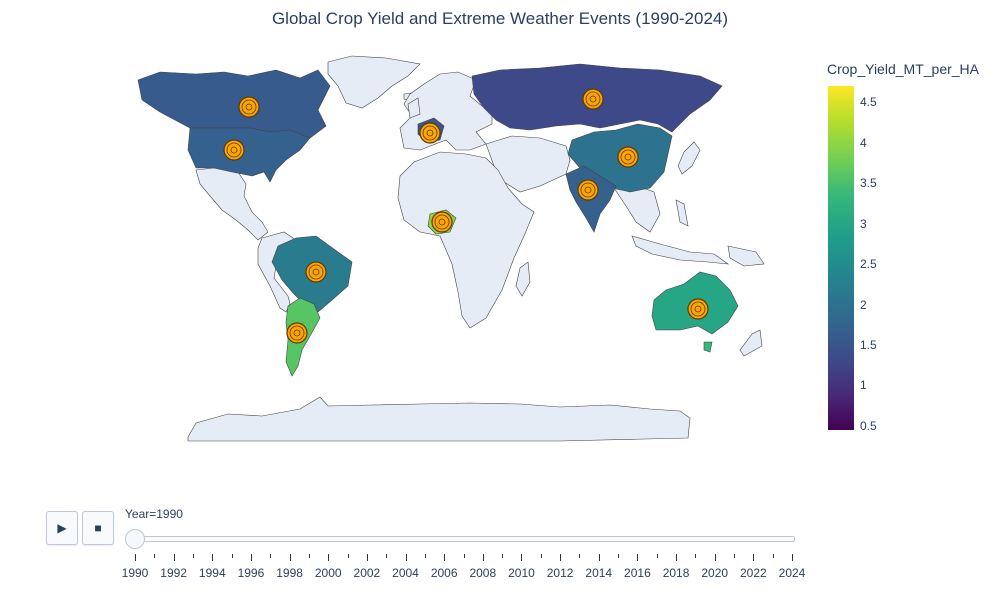 This screenshot has height=600, width=1000. Describe the element at coordinates (135, 539) in the screenshot. I see `year-slider-handle` at that location.